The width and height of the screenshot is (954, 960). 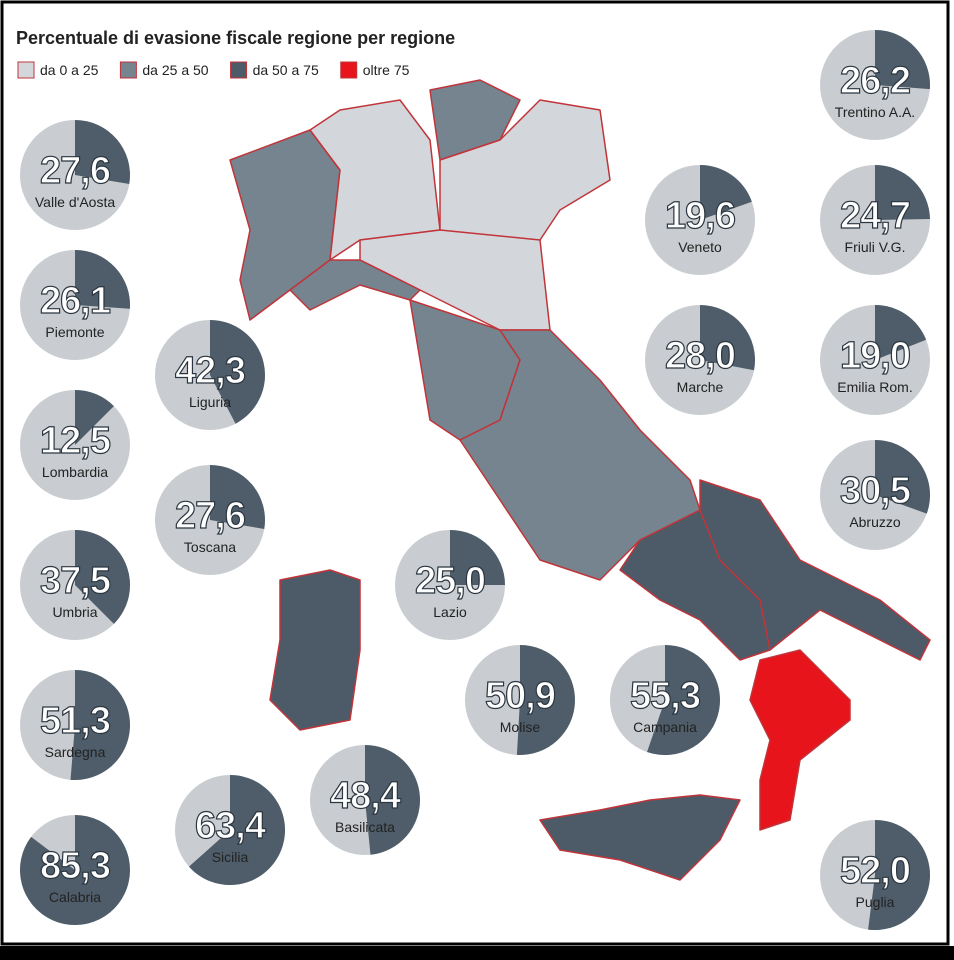 I want to click on value-label: 12,5, so click(x=75, y=441).